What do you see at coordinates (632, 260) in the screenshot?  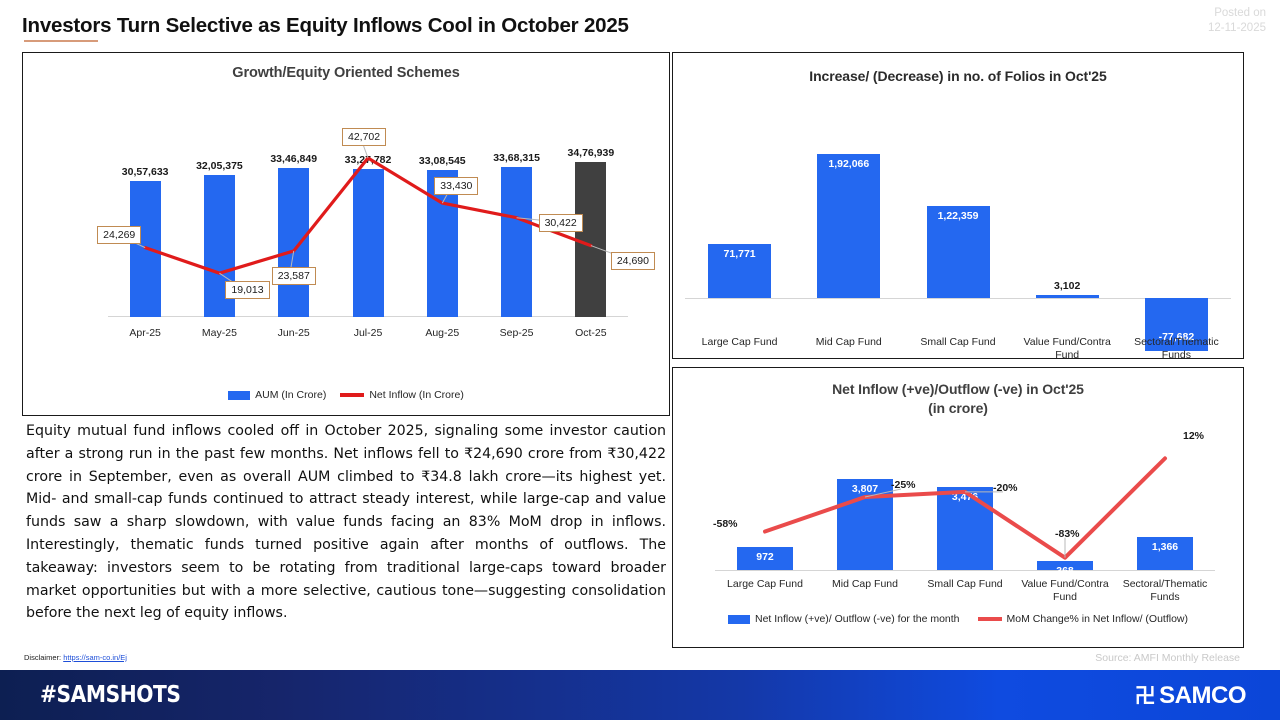 I see `callout-net-inflow-Oct-25: 24,690` at bounding box center [632, 260].